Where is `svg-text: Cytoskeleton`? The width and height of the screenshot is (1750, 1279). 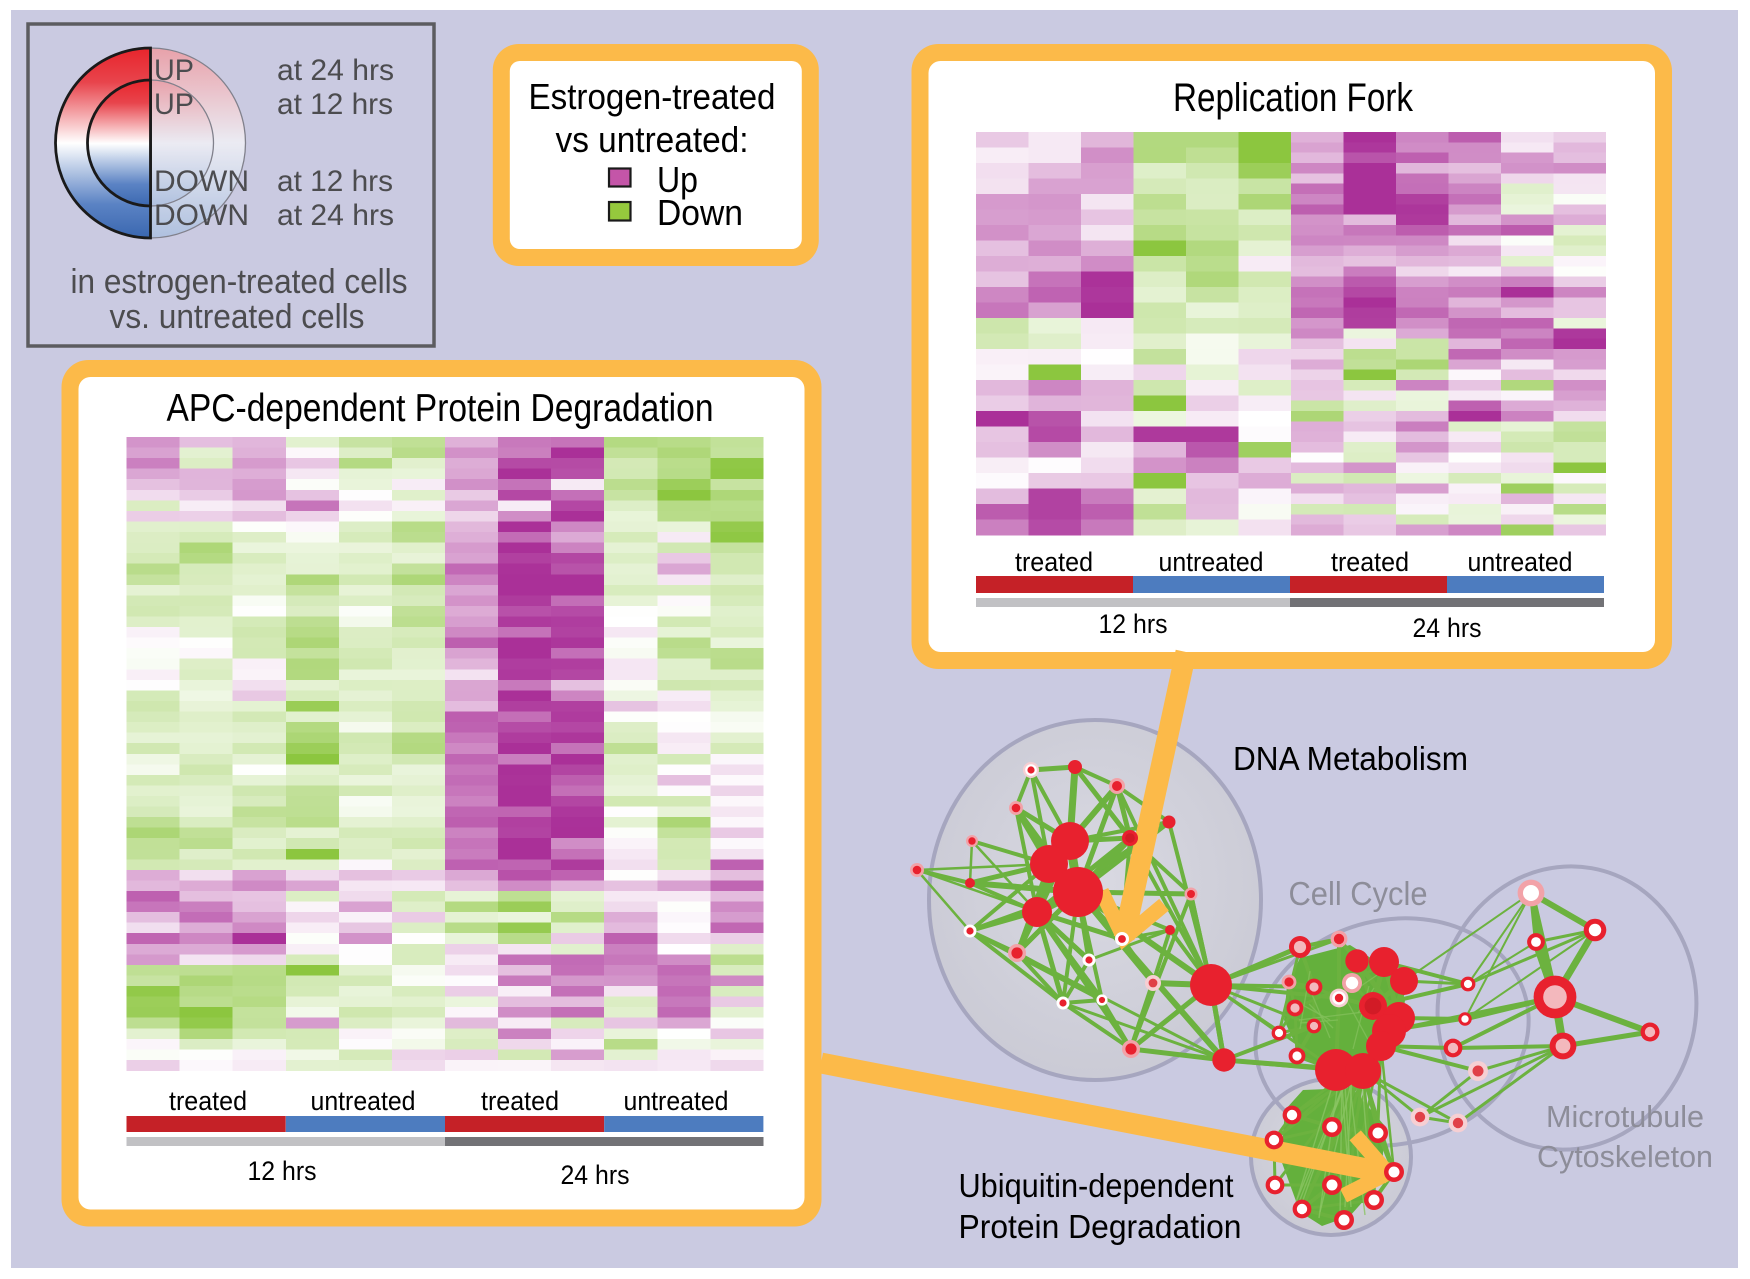
svg-text: Cytoskeleton is located at coordinates (1625, 1156).